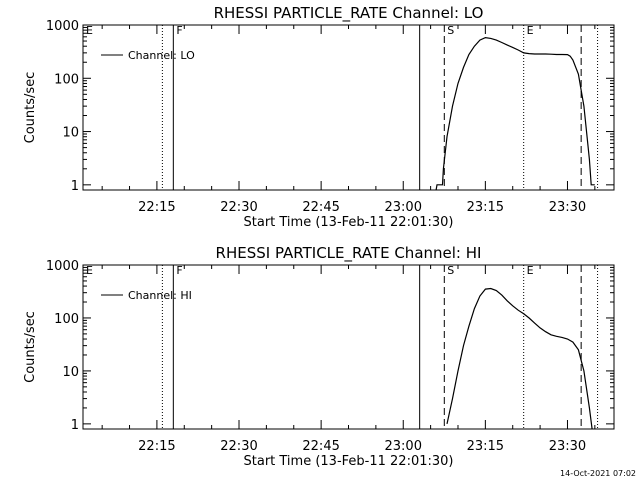 Image resolution: width=640 pixels, height=480 pixels. What do you see at coordinates (349, 13) in the screenshot?
I see `chart-title: RHESSI PARTICLE_RATE Channel: LO` at bounding box center [349, 13].